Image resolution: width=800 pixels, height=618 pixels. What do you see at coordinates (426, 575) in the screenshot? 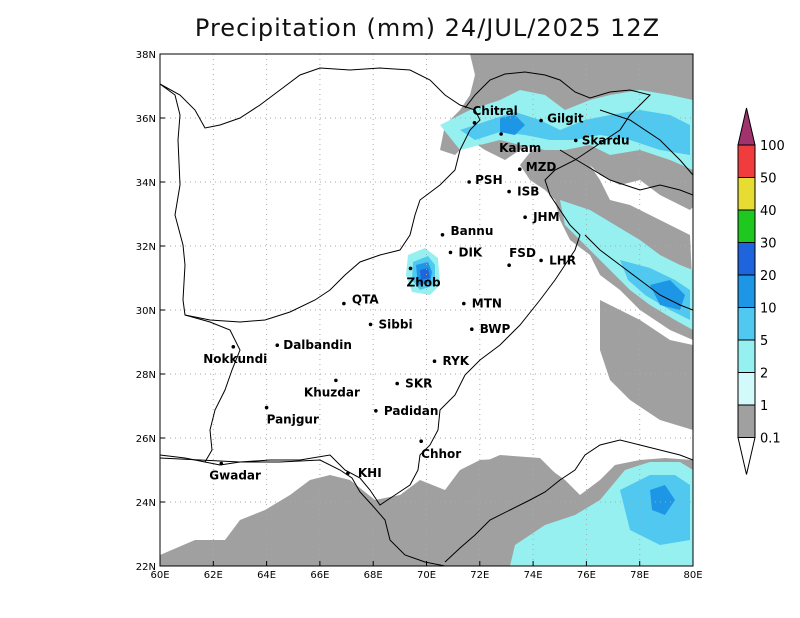
I see `lon-tick-label: 70E` at bounding box center [426, 575].